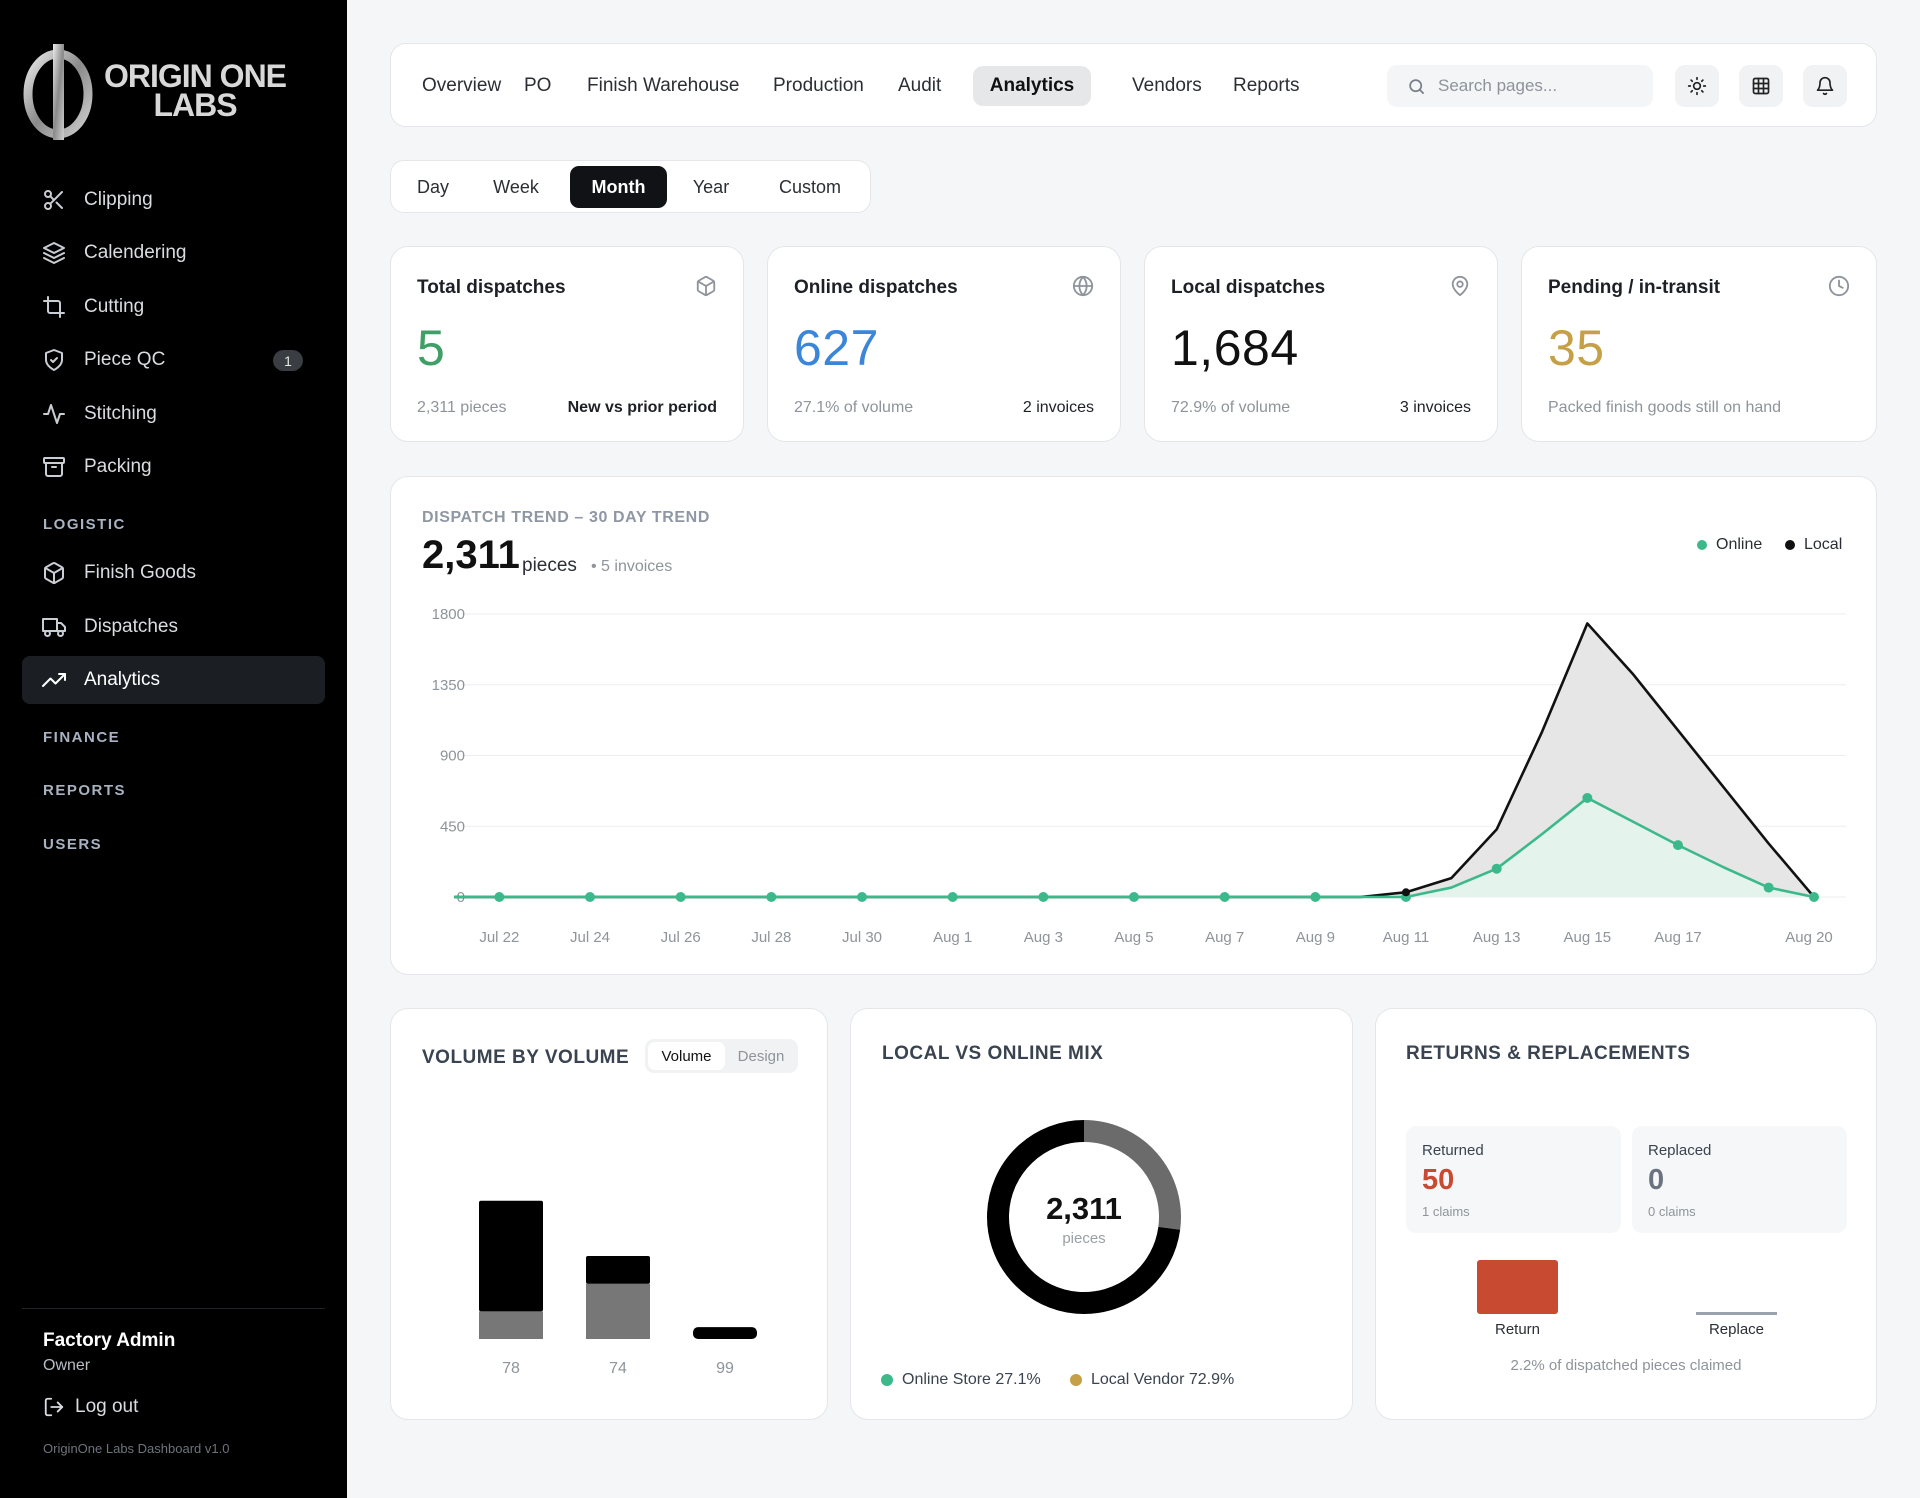  I want to click on brand-name: ORIGIN ONE LABS, so click(195, 90).